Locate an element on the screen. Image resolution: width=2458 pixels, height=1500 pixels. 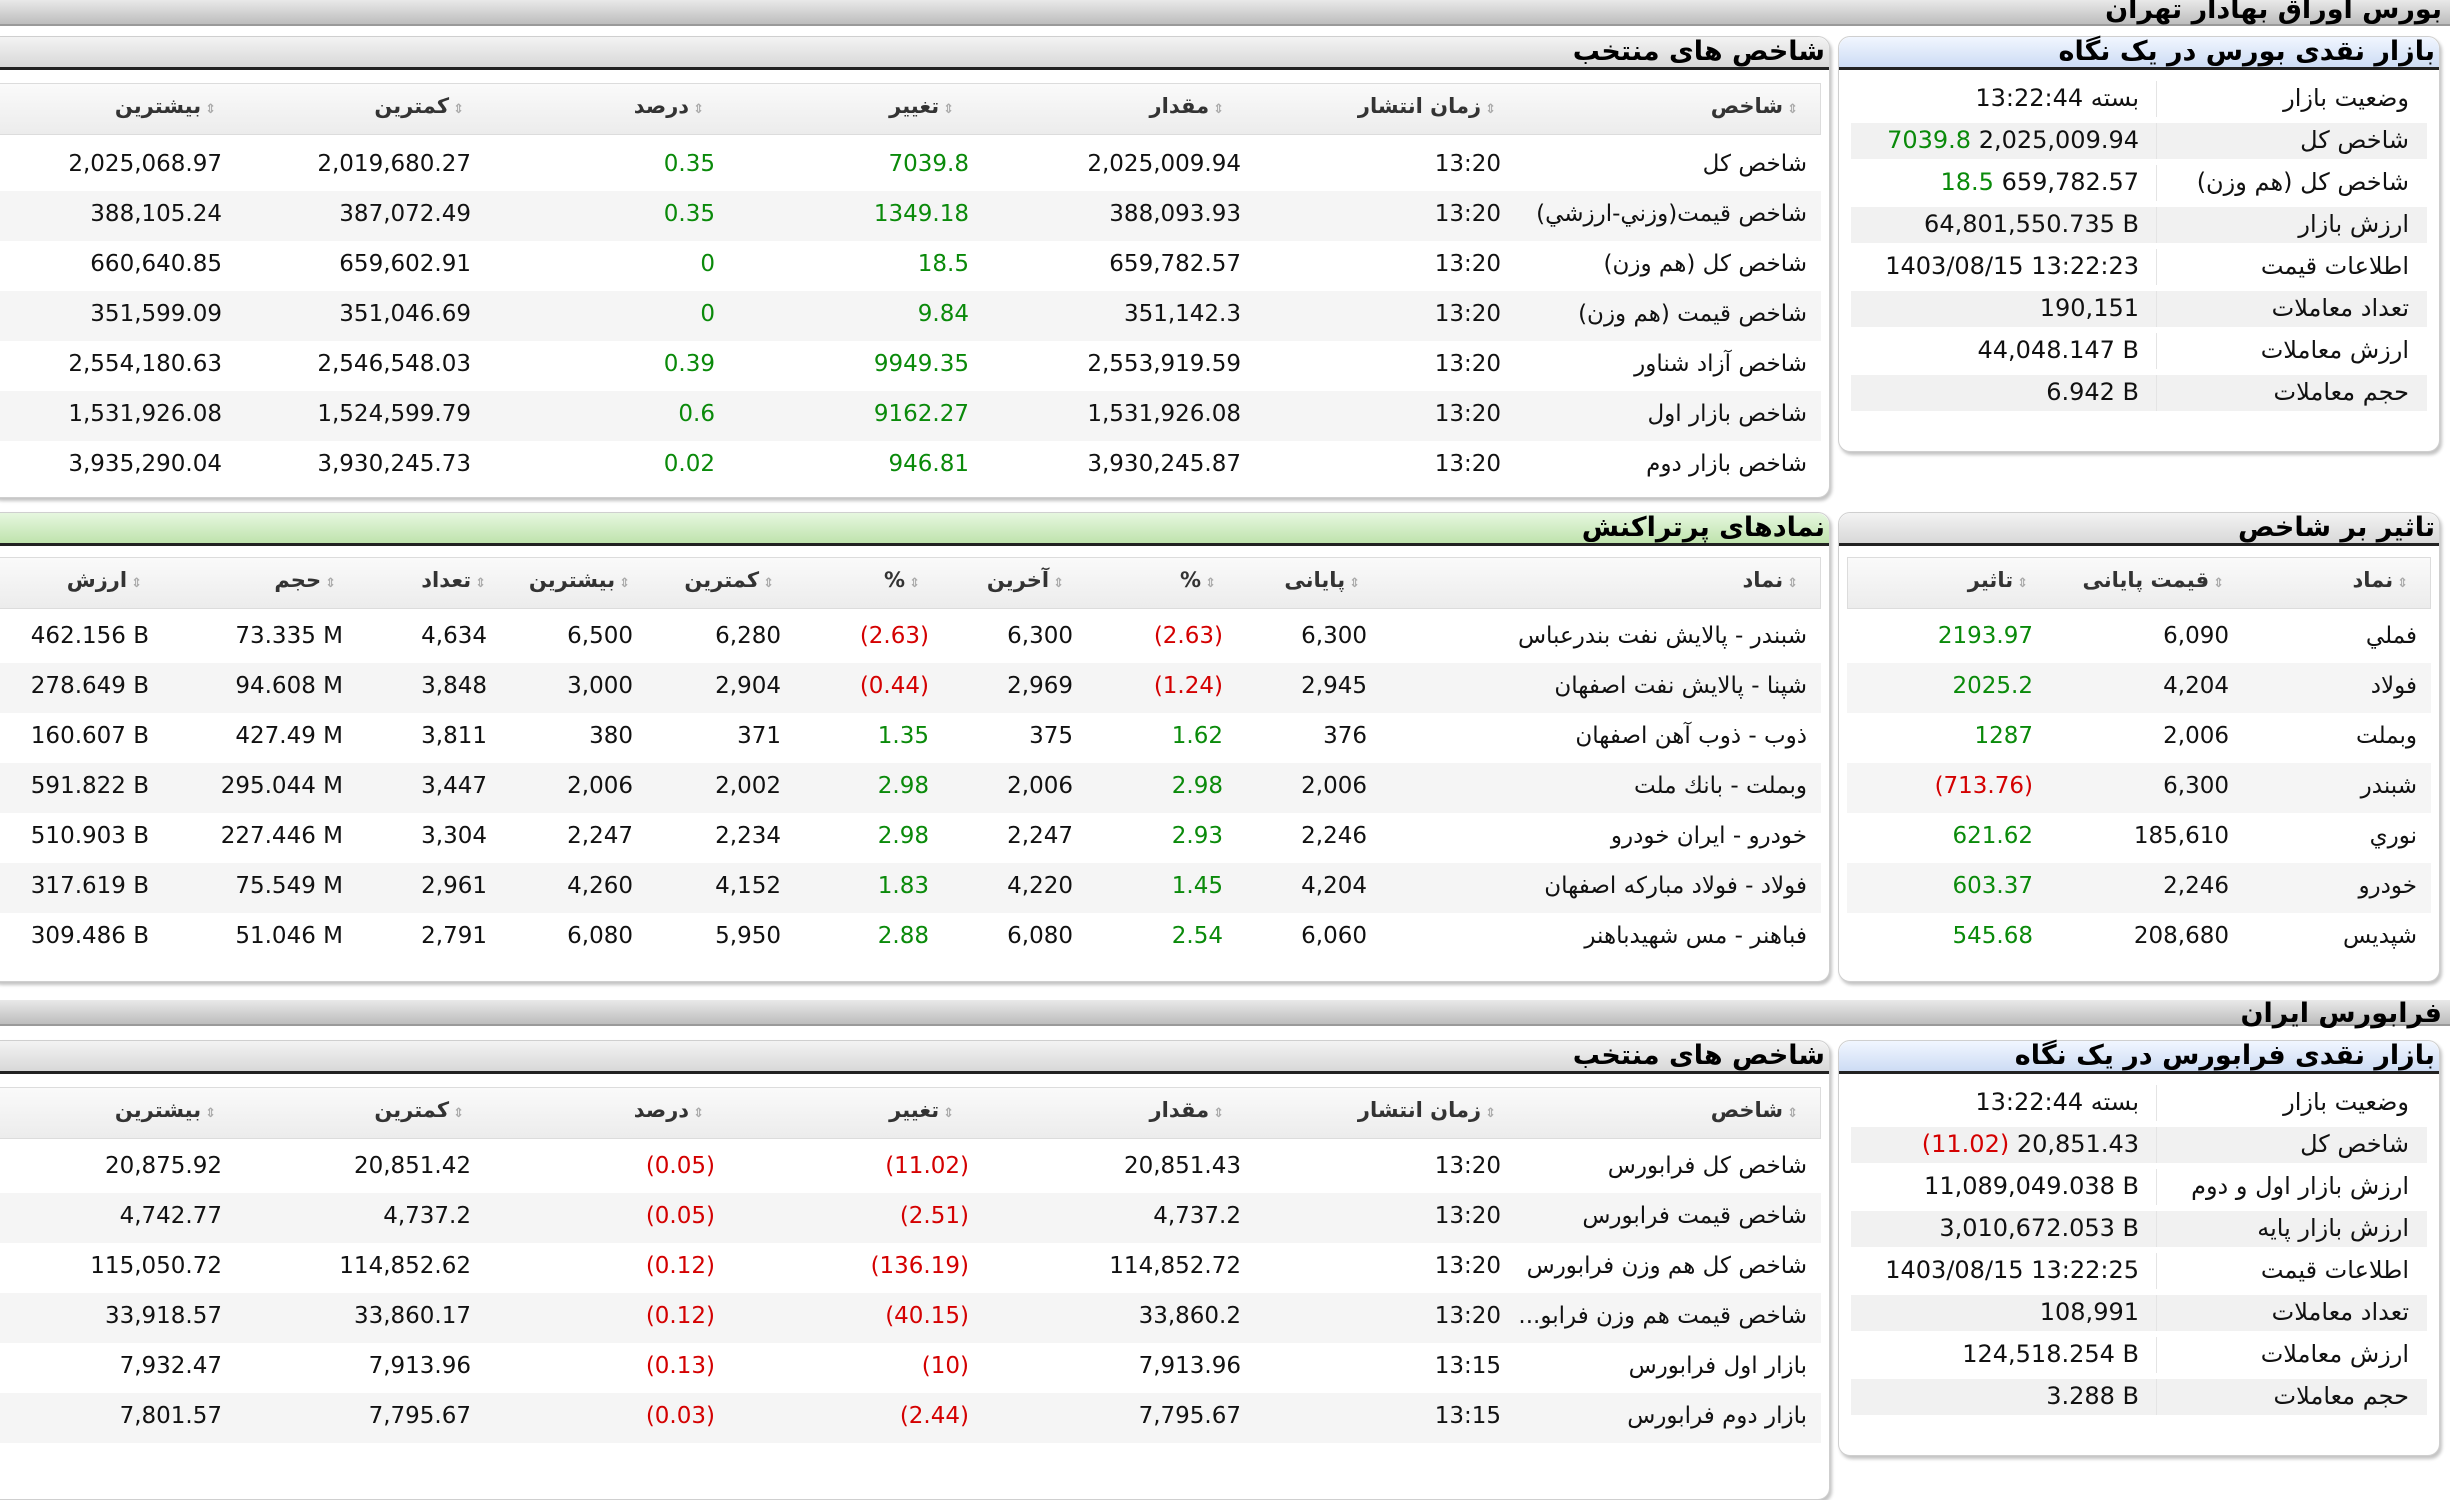
cell-percent: (0.05) is located at coordinates (680, 1166).